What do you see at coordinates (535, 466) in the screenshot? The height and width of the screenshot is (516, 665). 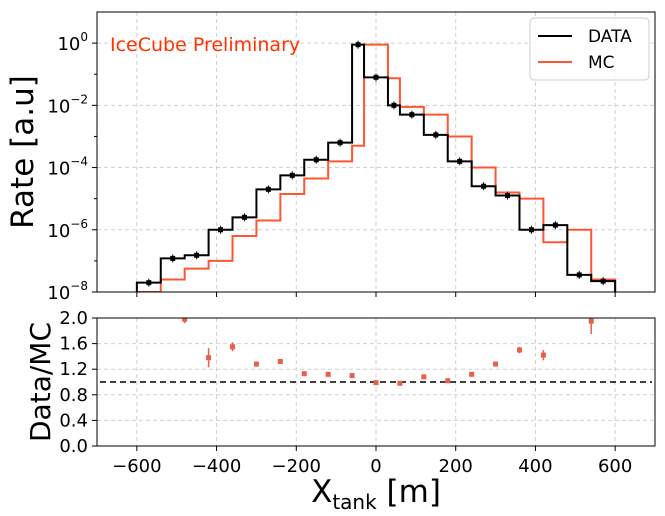 I see `x-tick-label: 400` at bounding box center [535, 466].